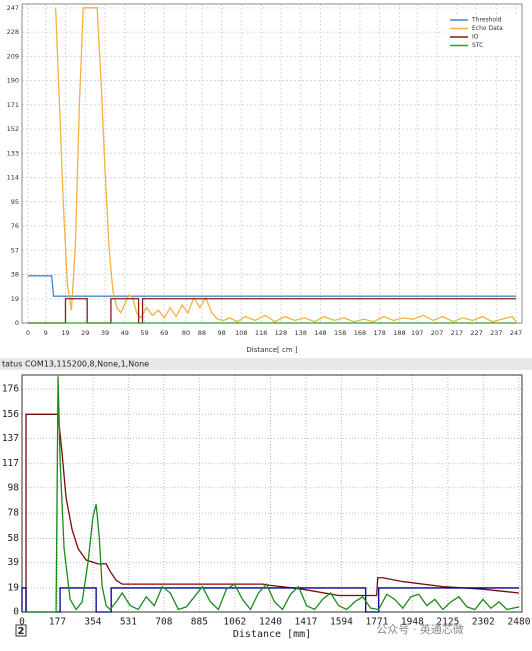  What do you see at coordinates (199, 622) in the screenshot?
I see `x-tick-label: 885` at bounding box center [199, 622].